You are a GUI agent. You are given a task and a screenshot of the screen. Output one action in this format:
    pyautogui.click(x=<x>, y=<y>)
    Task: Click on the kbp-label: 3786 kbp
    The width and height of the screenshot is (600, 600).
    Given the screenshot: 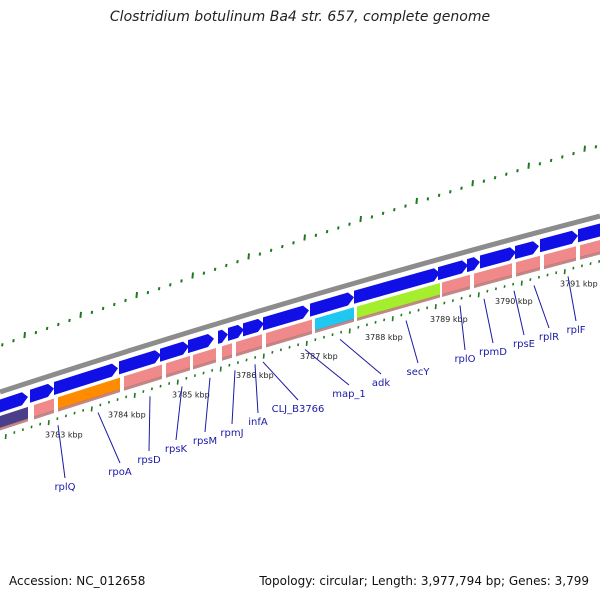 What is the action you would take?
    pyautogui.click(x=255, y=375)
    